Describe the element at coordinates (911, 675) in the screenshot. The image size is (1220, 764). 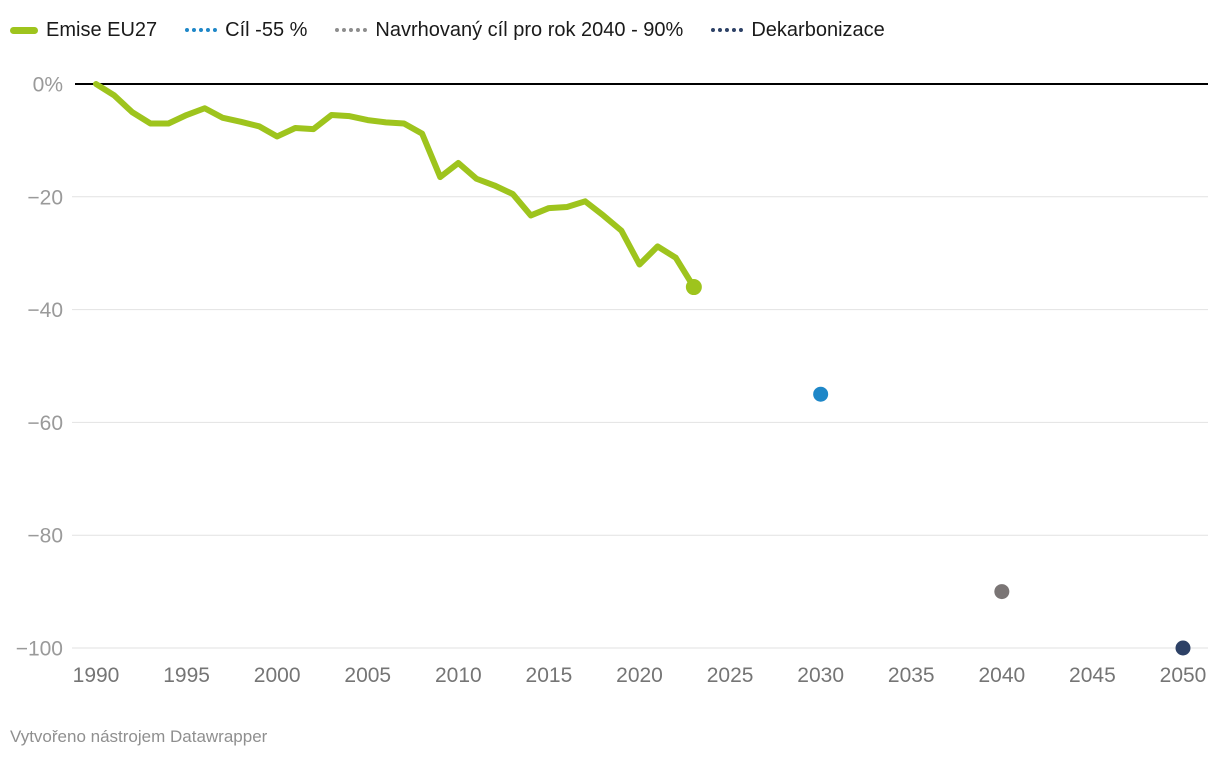
I see `x-tick-label: 2035` at that location.